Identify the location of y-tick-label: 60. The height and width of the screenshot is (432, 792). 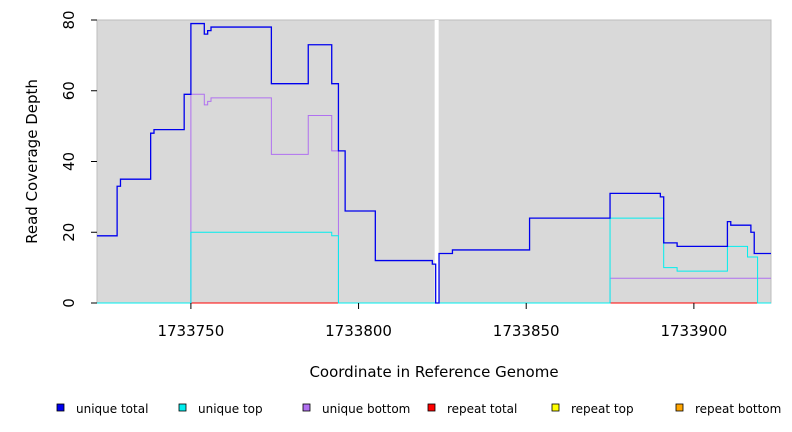
(69, 90).